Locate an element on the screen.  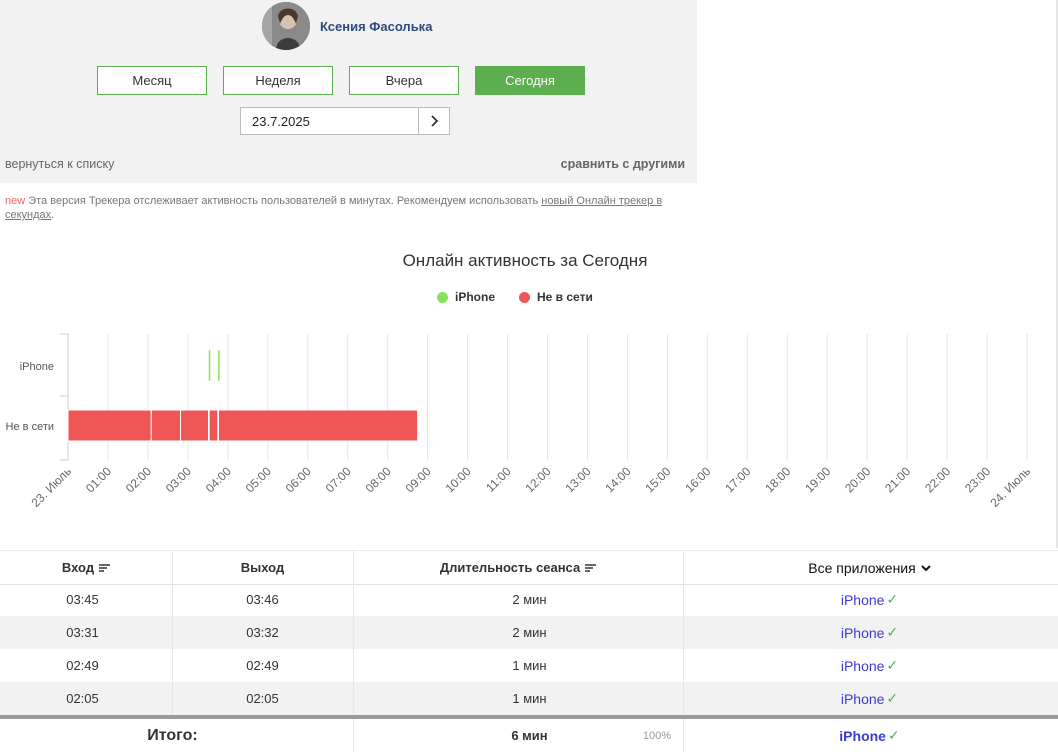
legend-label: Не в сети is located at coordinates (565, 297).